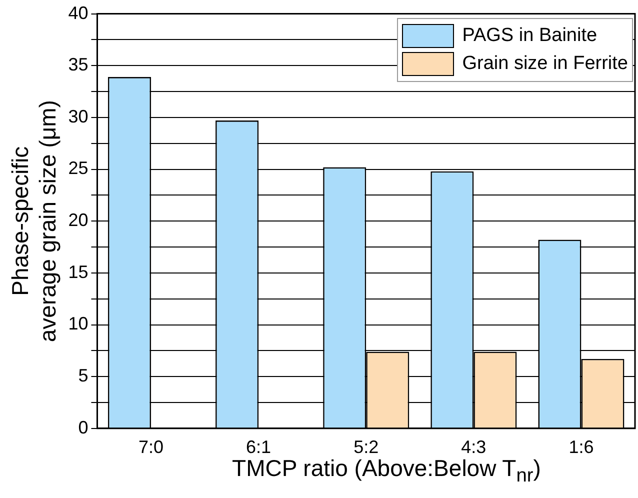 The height and width of the screenshot is (498, 638). What do you see at coordinates (78, 168) in the screenshot?
I see `y-tick-label: 25` at bounding box center [78, 168].